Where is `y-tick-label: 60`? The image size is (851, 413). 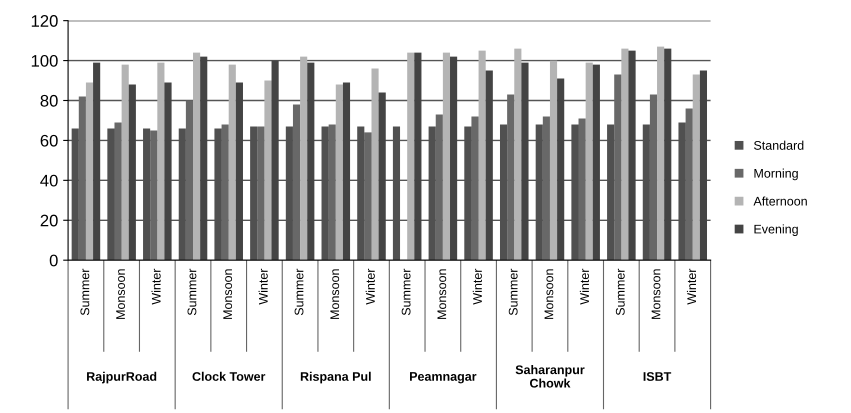 y-tick-label: 60 is located at coordinates (49, 140).